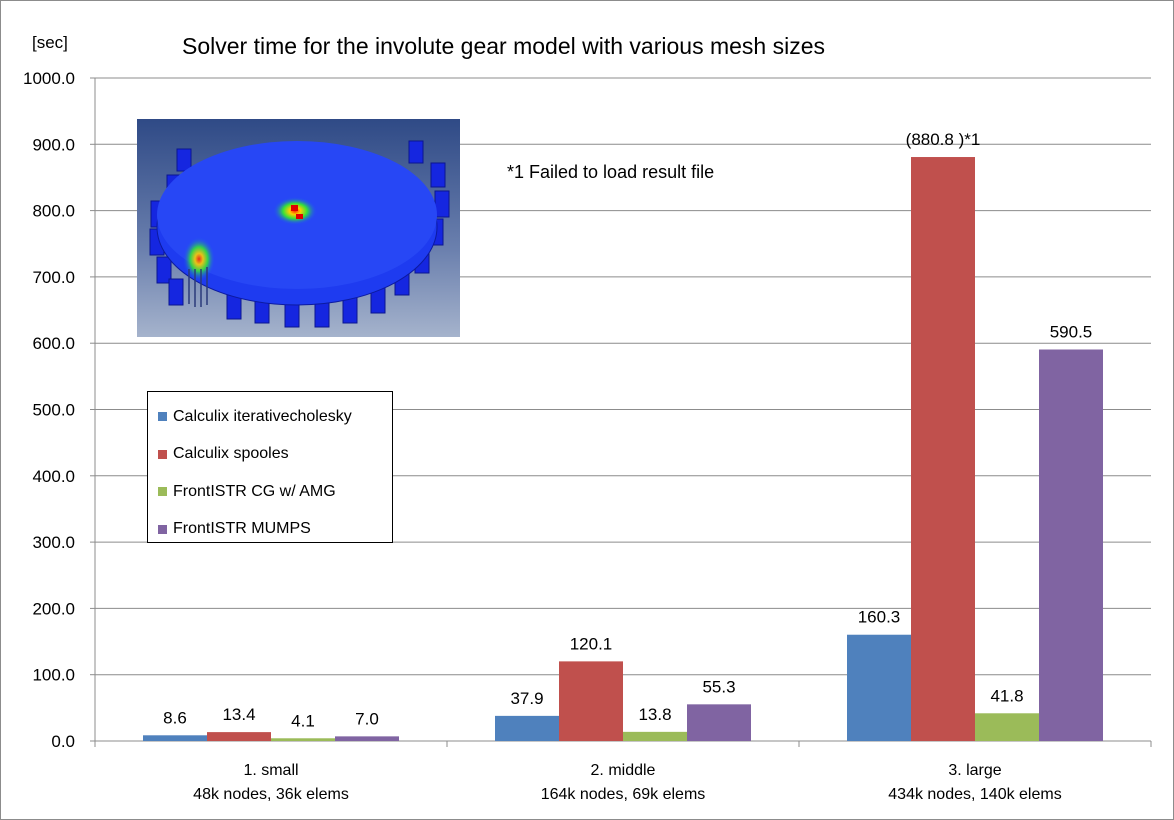  What do you see at coordinates (974, 770) in the screenshot?
I see `x-category-label: 3. large` at bounding box center [974, 770].